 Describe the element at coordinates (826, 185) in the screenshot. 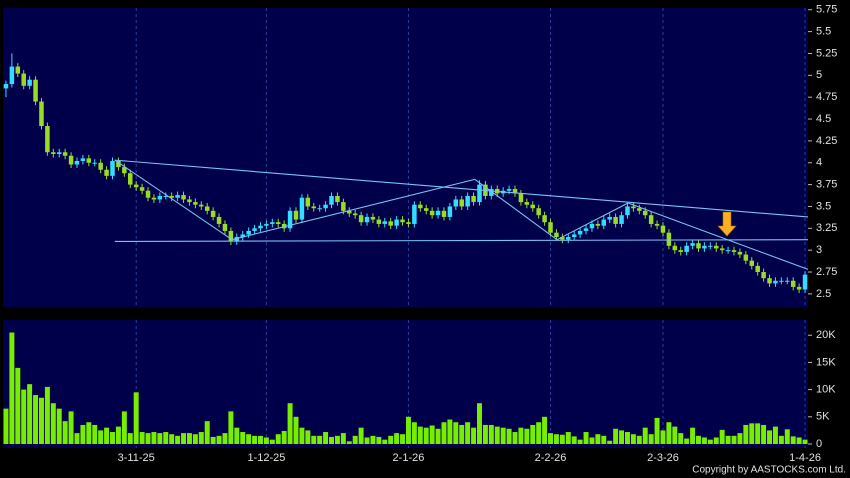

I see `y-tick-label: 3.75` at that location.